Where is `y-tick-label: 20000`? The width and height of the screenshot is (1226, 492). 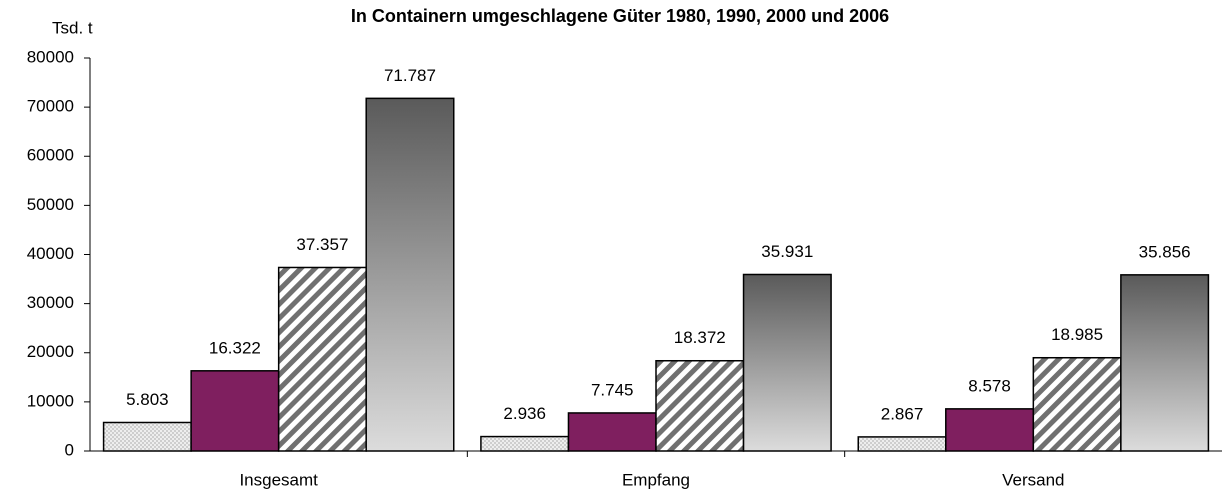 y-tick-label: 20000 is located at coordinates (50, 351).